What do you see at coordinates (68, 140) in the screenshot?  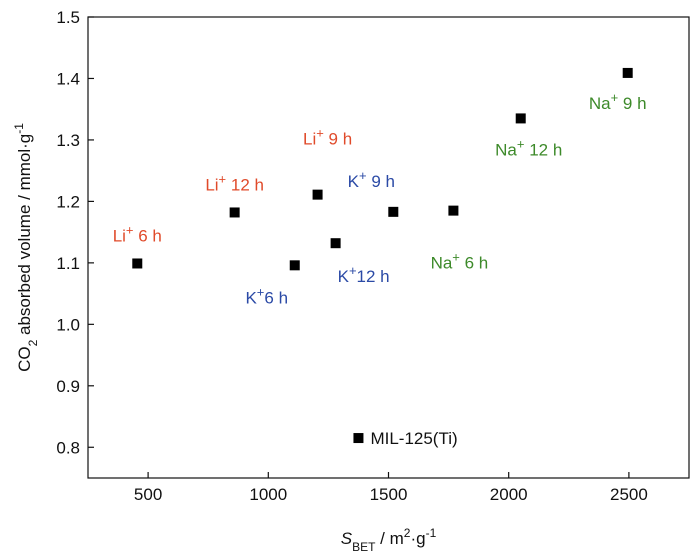 I see `y-tick-label: 1.3` at bounding box center [68, 140].